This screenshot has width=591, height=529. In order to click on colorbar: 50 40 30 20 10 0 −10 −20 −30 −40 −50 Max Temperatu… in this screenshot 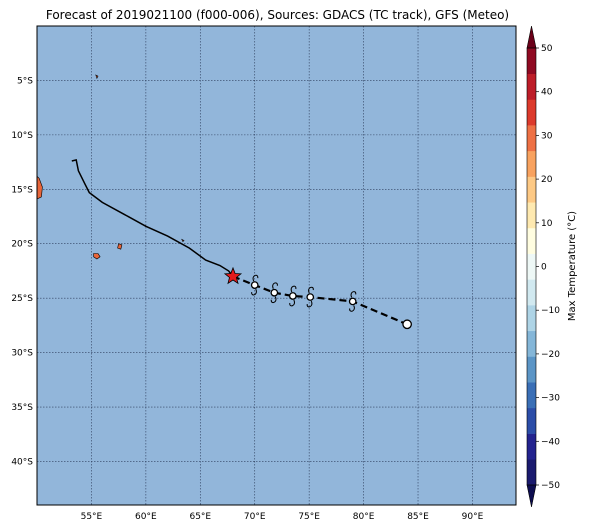, I will do `click(552, 266)`.